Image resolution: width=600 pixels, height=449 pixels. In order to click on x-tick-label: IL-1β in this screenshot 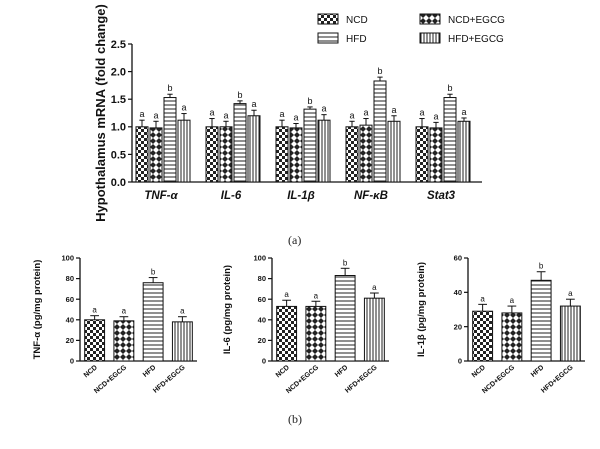, I will do `click(301, 196)`.